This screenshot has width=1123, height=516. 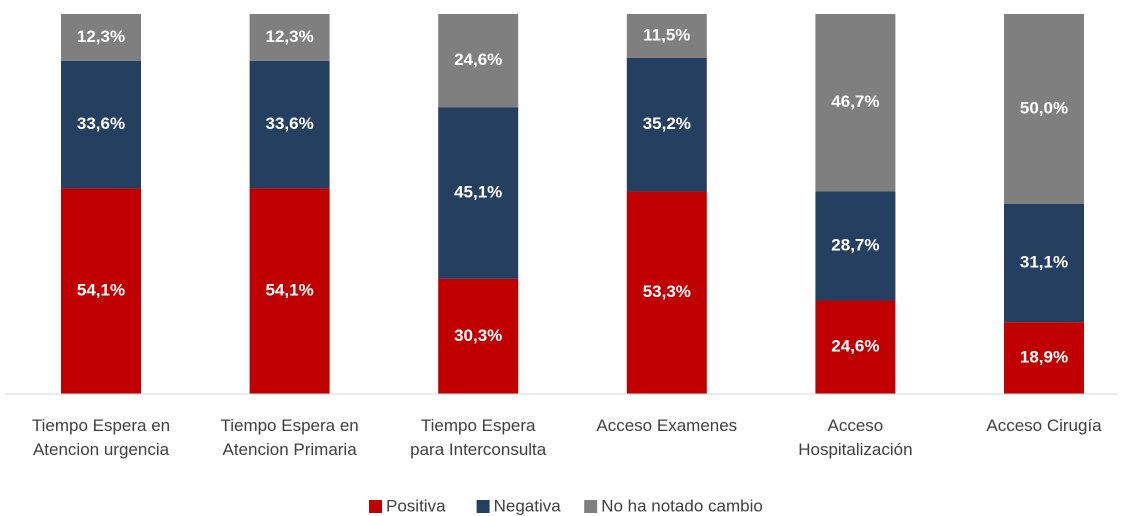 I want to click on x-tick-label: Acceso Hospitalización, so click(x=855, y=437).